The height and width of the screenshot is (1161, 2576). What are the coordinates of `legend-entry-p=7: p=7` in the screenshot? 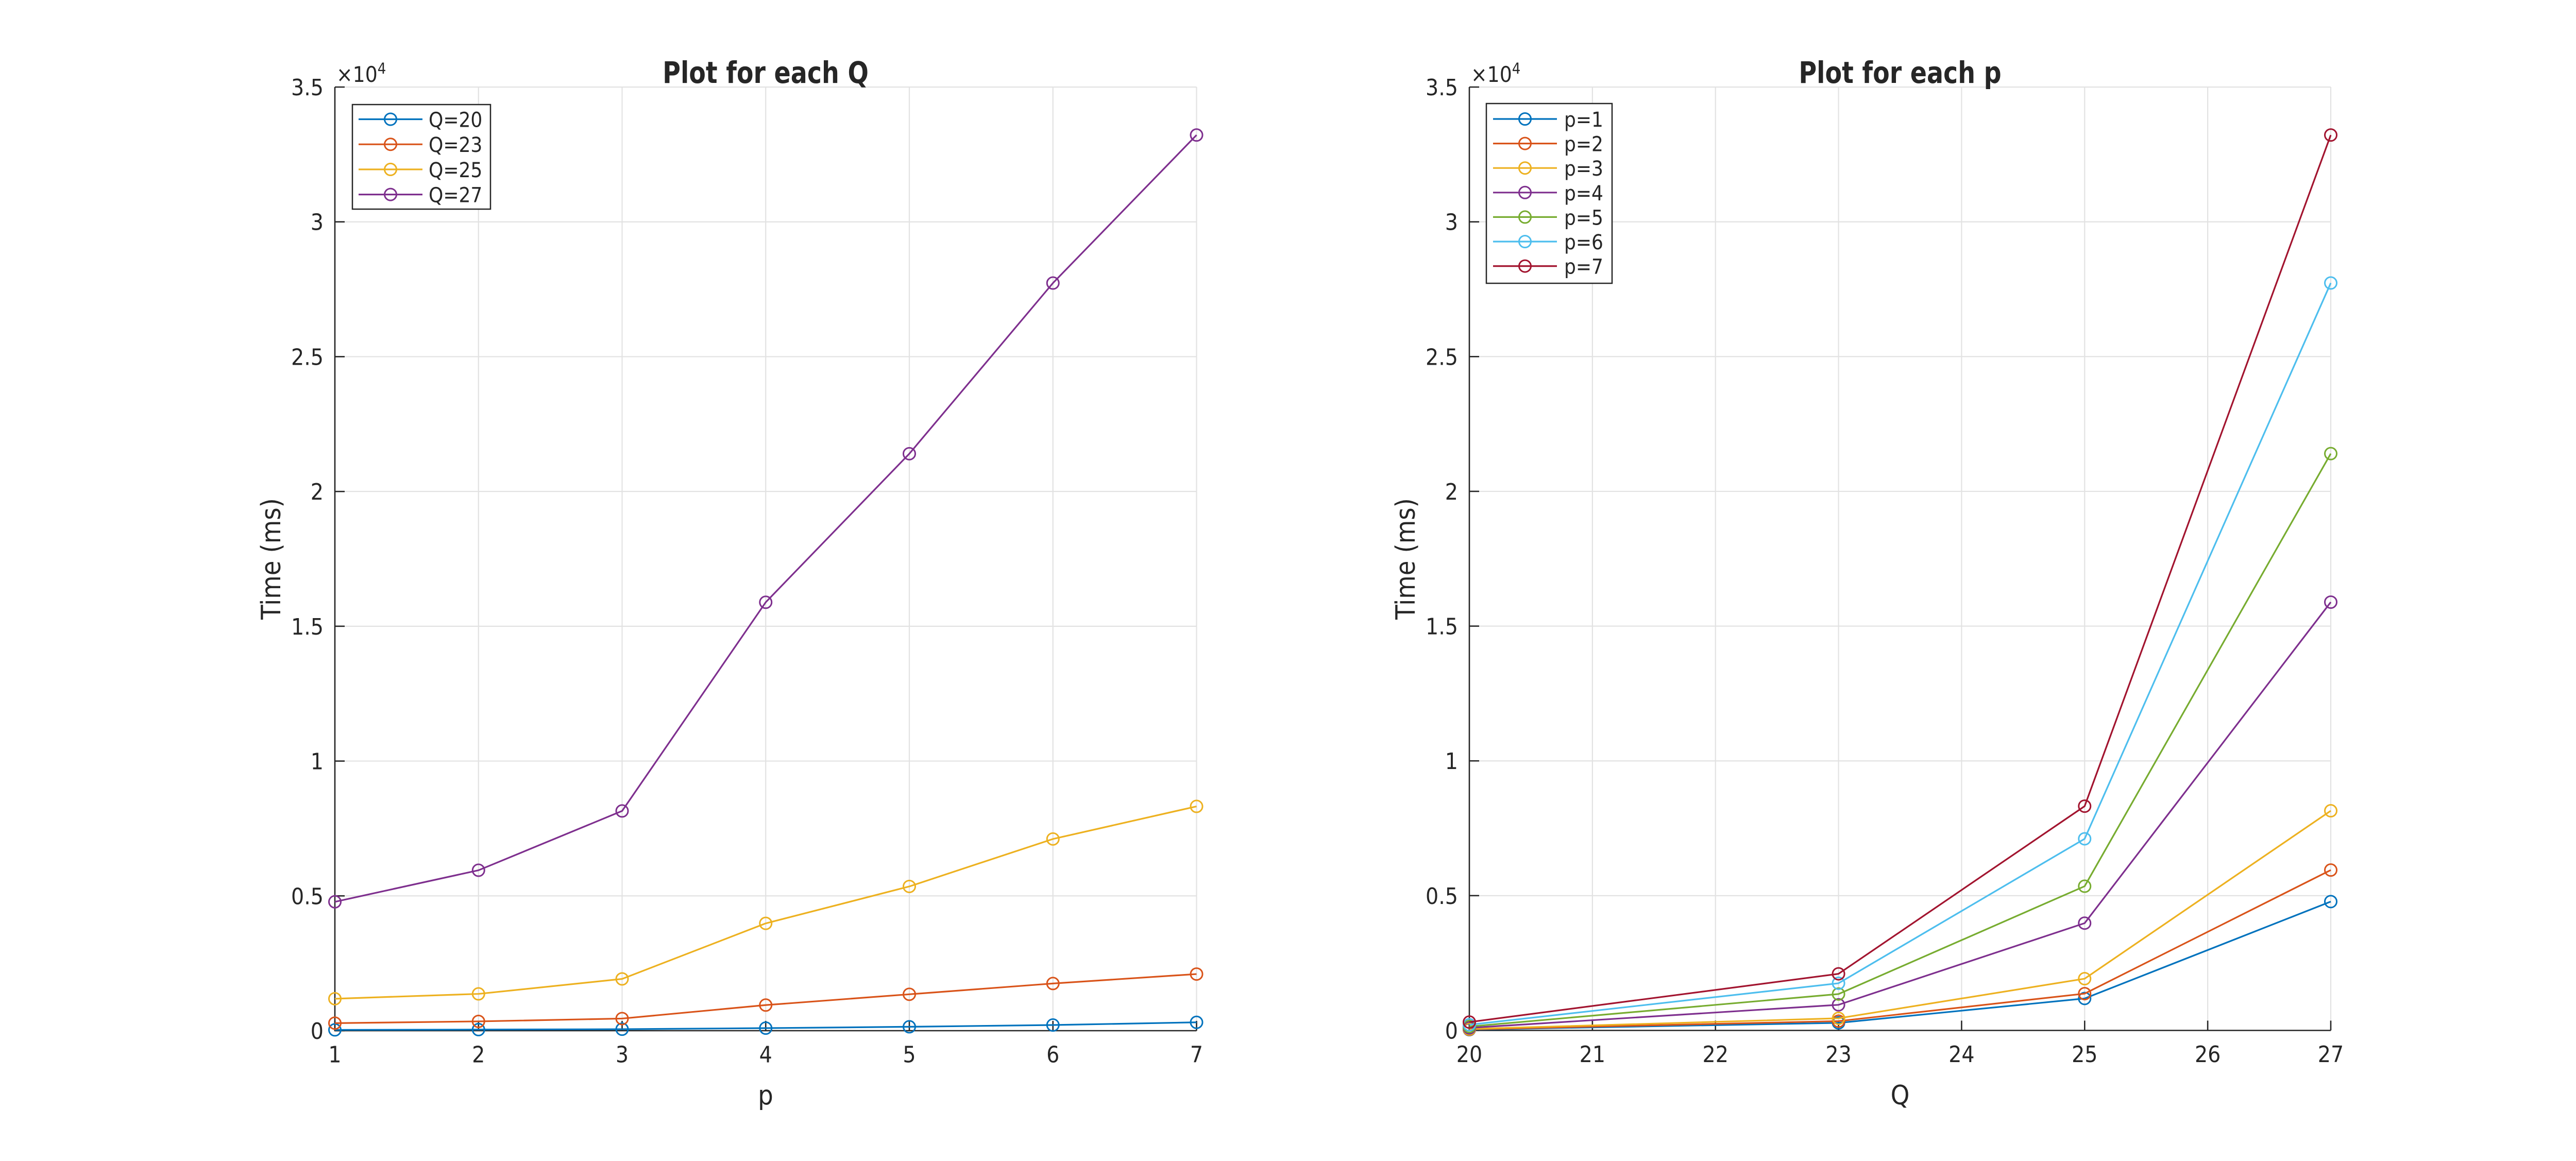 It's located at (1548, 267).